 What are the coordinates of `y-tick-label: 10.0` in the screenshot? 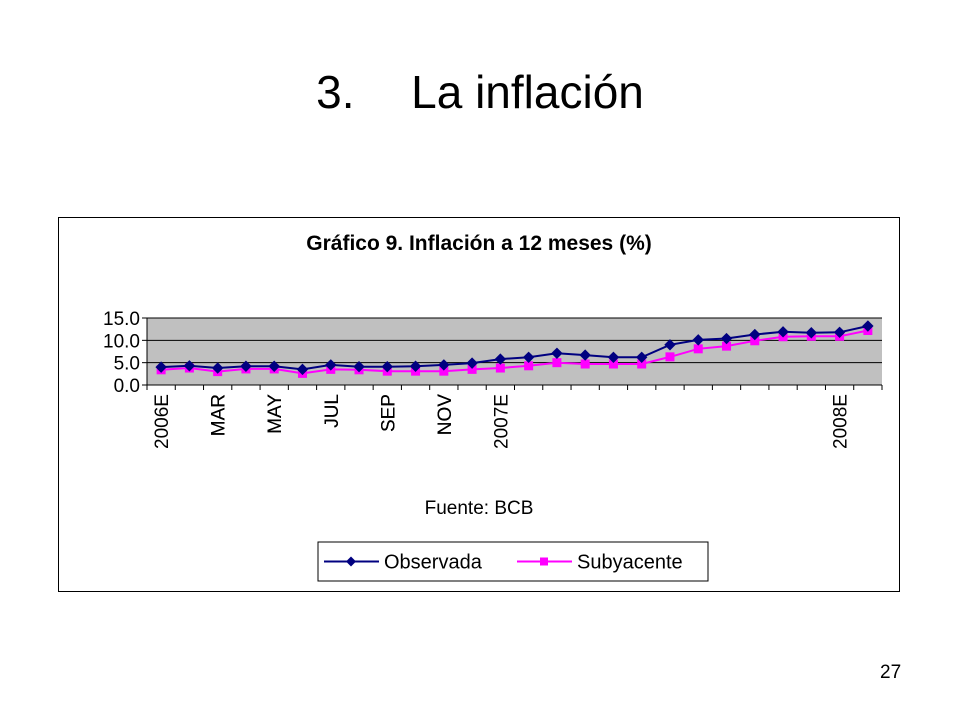 It's located at (121, 341).